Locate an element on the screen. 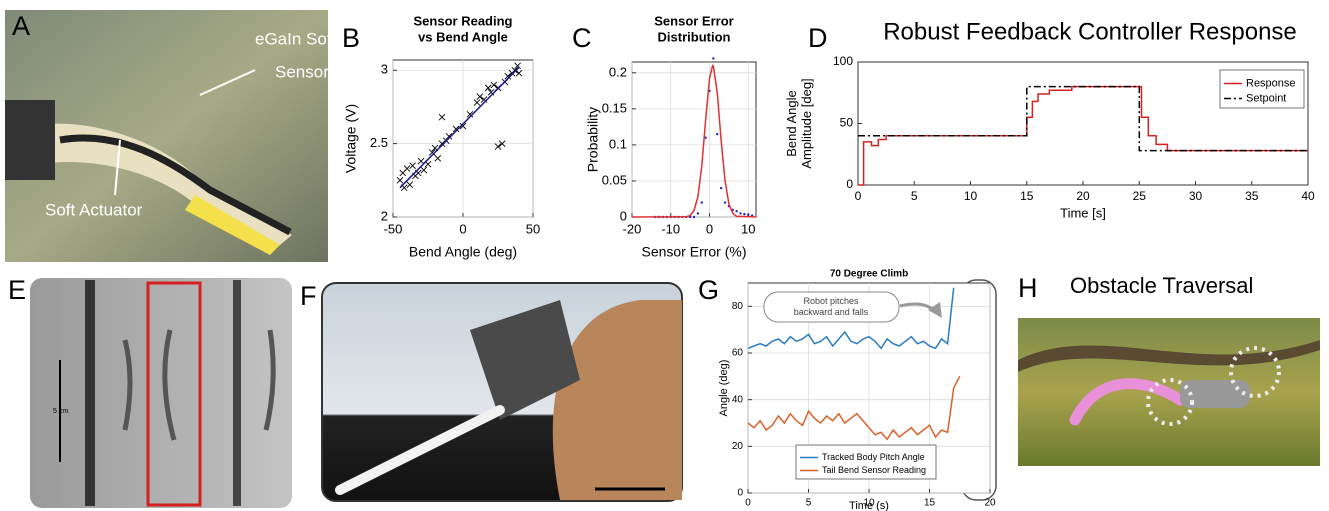 The image size is (1329, 511). chart-text: Robust Feedback Controller Response is located at coordinates (1090, 31).